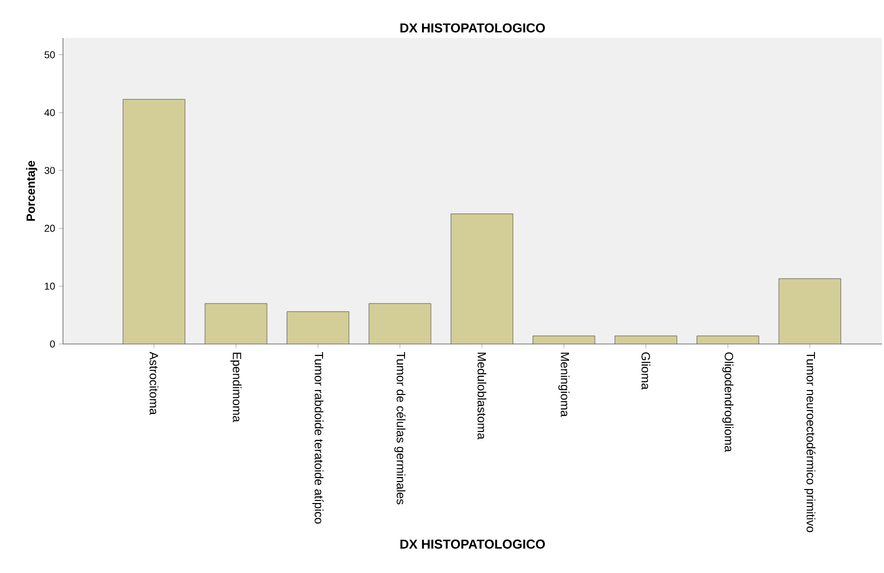 The height and width of the screenshot is (573, 884). I want to click on y-tick-label: 40, so click(49, 112).